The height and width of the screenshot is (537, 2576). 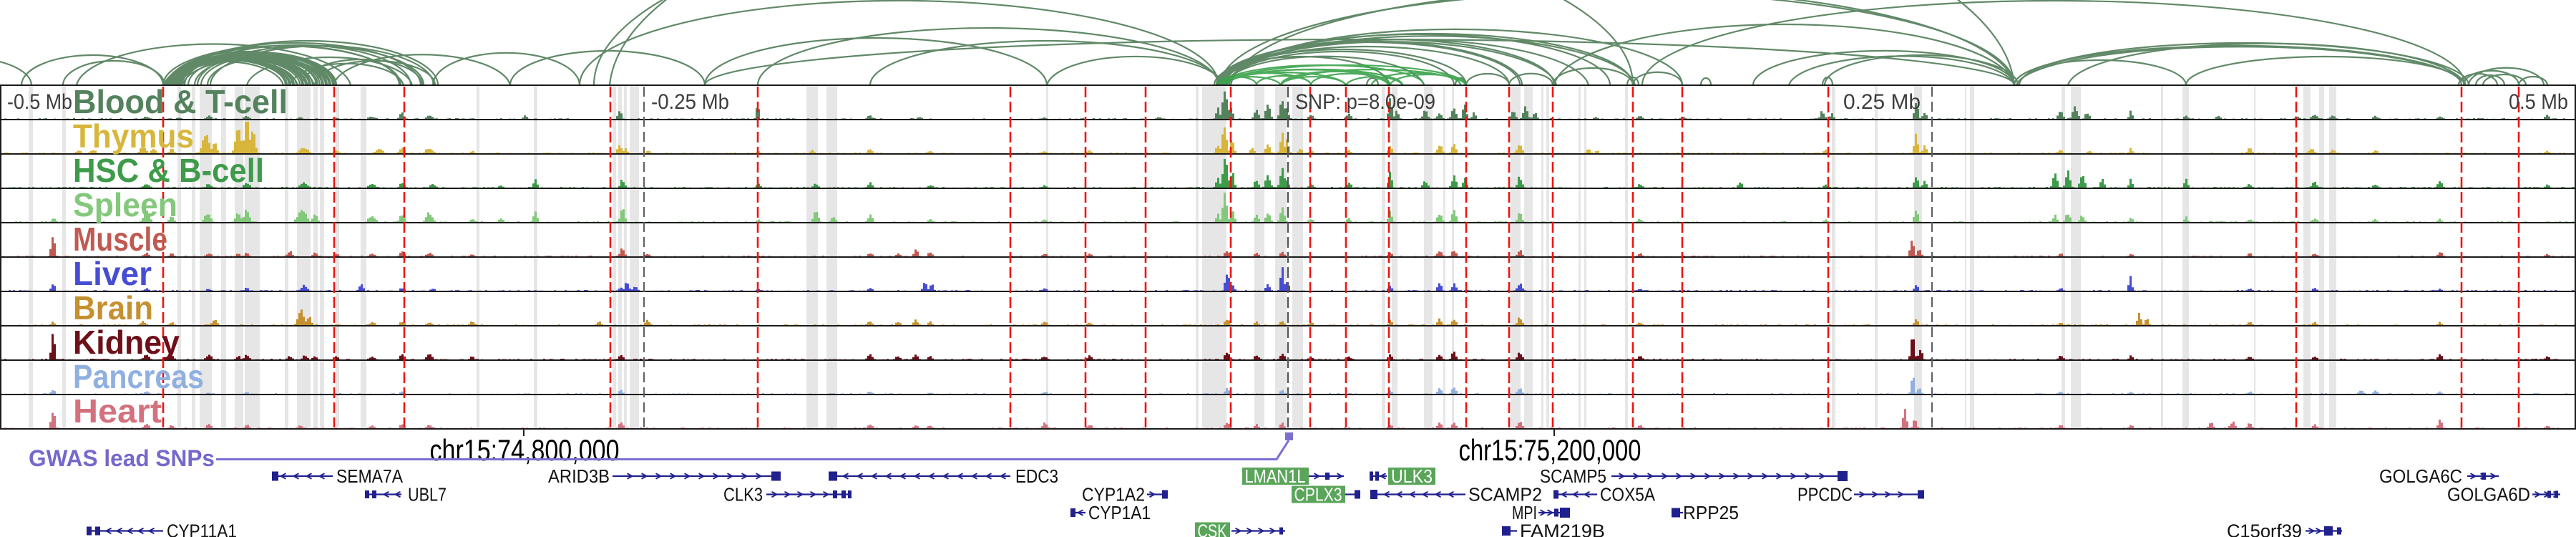 I want to click on svg-text: LMAN1L, so click(x=1275, y=476).